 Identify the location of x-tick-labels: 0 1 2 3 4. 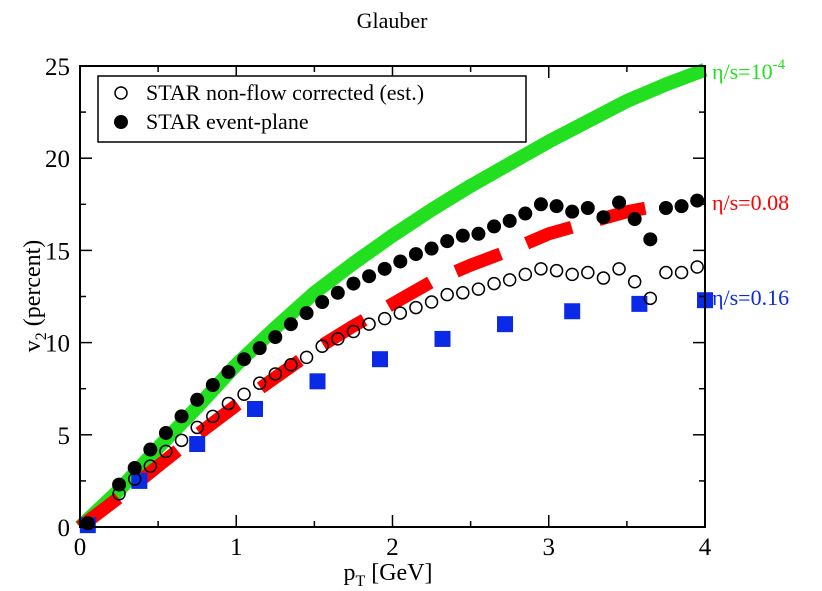
(393, 547).